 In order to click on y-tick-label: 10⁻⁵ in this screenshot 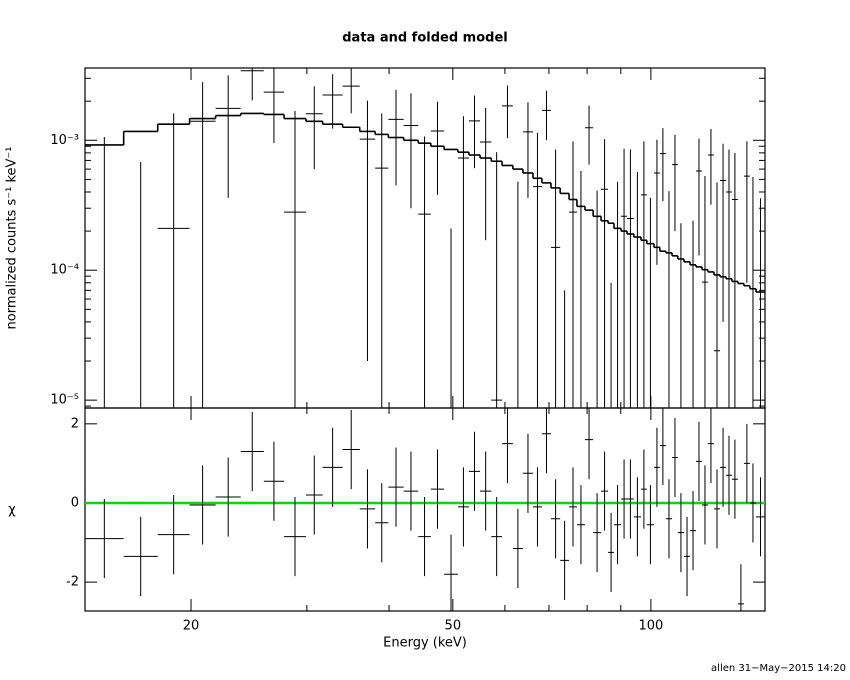, I will do `click(64, 400)`.